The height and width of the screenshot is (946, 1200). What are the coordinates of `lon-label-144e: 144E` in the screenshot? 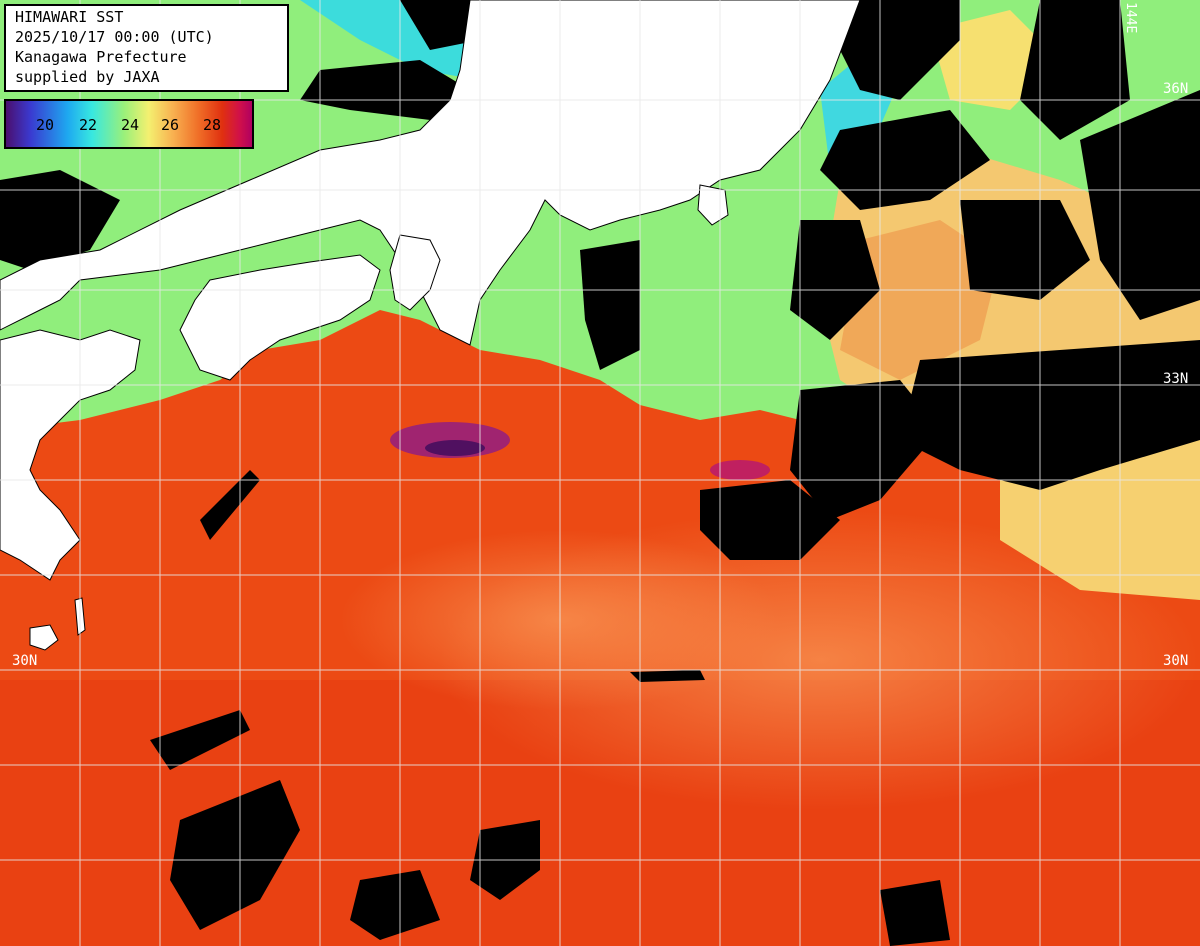 It's located at (1130, 18).